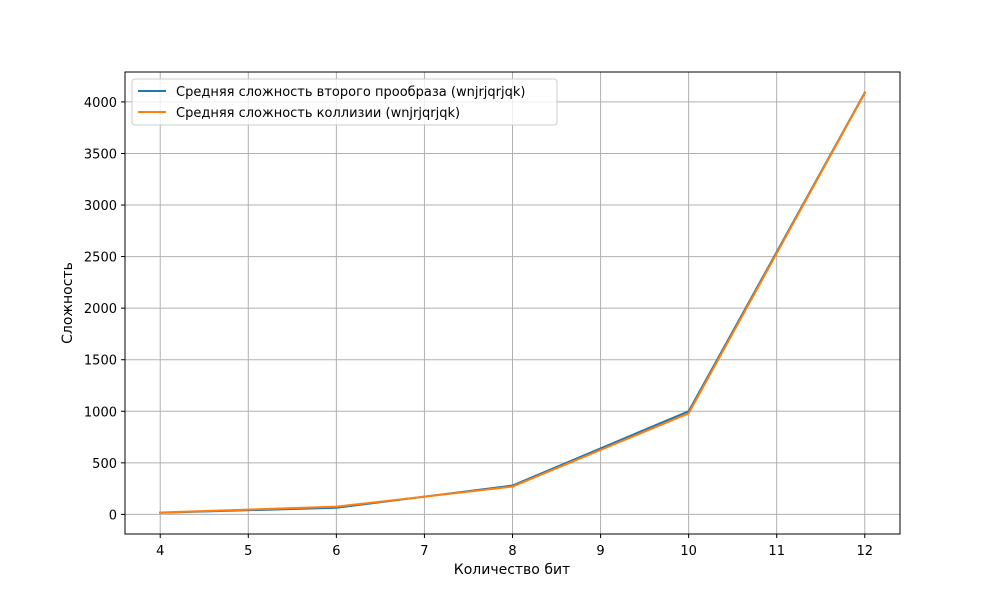 The height and width of the screenshot is (604, 1000). What do you see at coordinates (68, 303) in the screenshot?
I see `y-axis-label: Сложность` at bounding box center [68, 303].